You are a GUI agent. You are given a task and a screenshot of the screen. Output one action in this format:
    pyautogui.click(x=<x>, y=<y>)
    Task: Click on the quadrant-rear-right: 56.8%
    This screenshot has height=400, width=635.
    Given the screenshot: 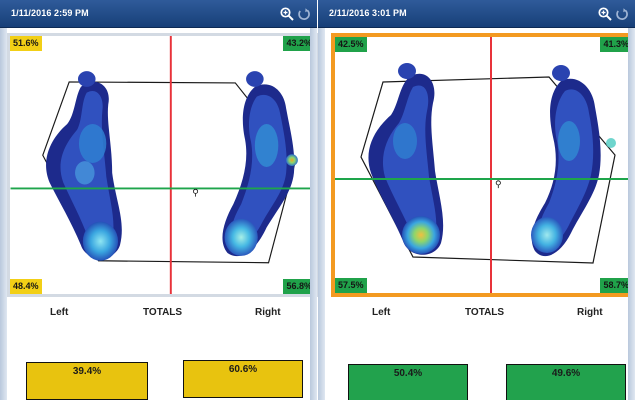 What is the action you would take?
    pyautogui.click(x=299, y=286)
    